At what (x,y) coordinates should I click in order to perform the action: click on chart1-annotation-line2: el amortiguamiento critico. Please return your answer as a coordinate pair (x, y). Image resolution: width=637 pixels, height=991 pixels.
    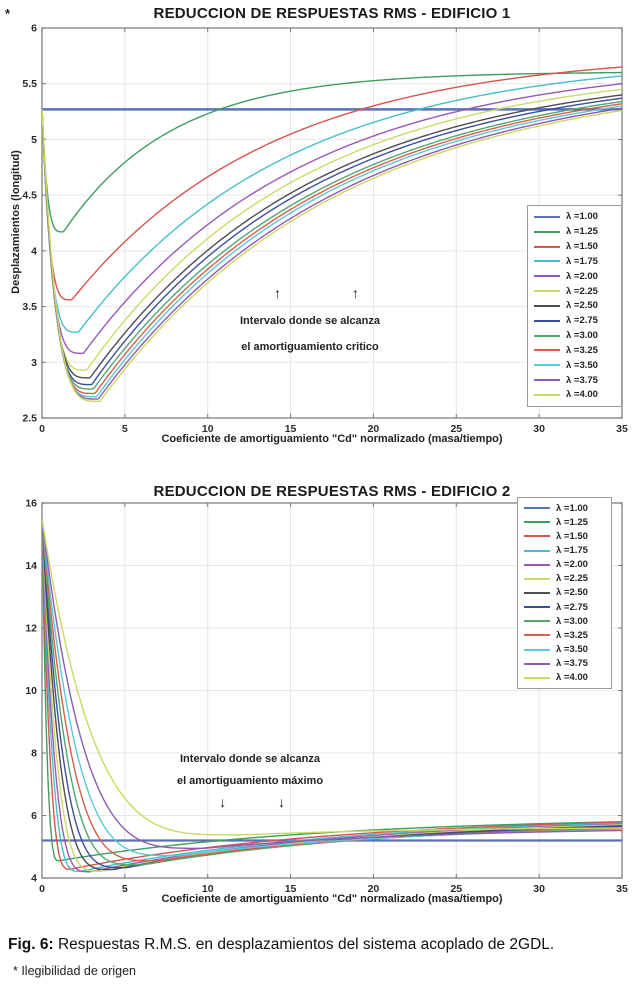
    Looking at the image, I should click on (310, 347).